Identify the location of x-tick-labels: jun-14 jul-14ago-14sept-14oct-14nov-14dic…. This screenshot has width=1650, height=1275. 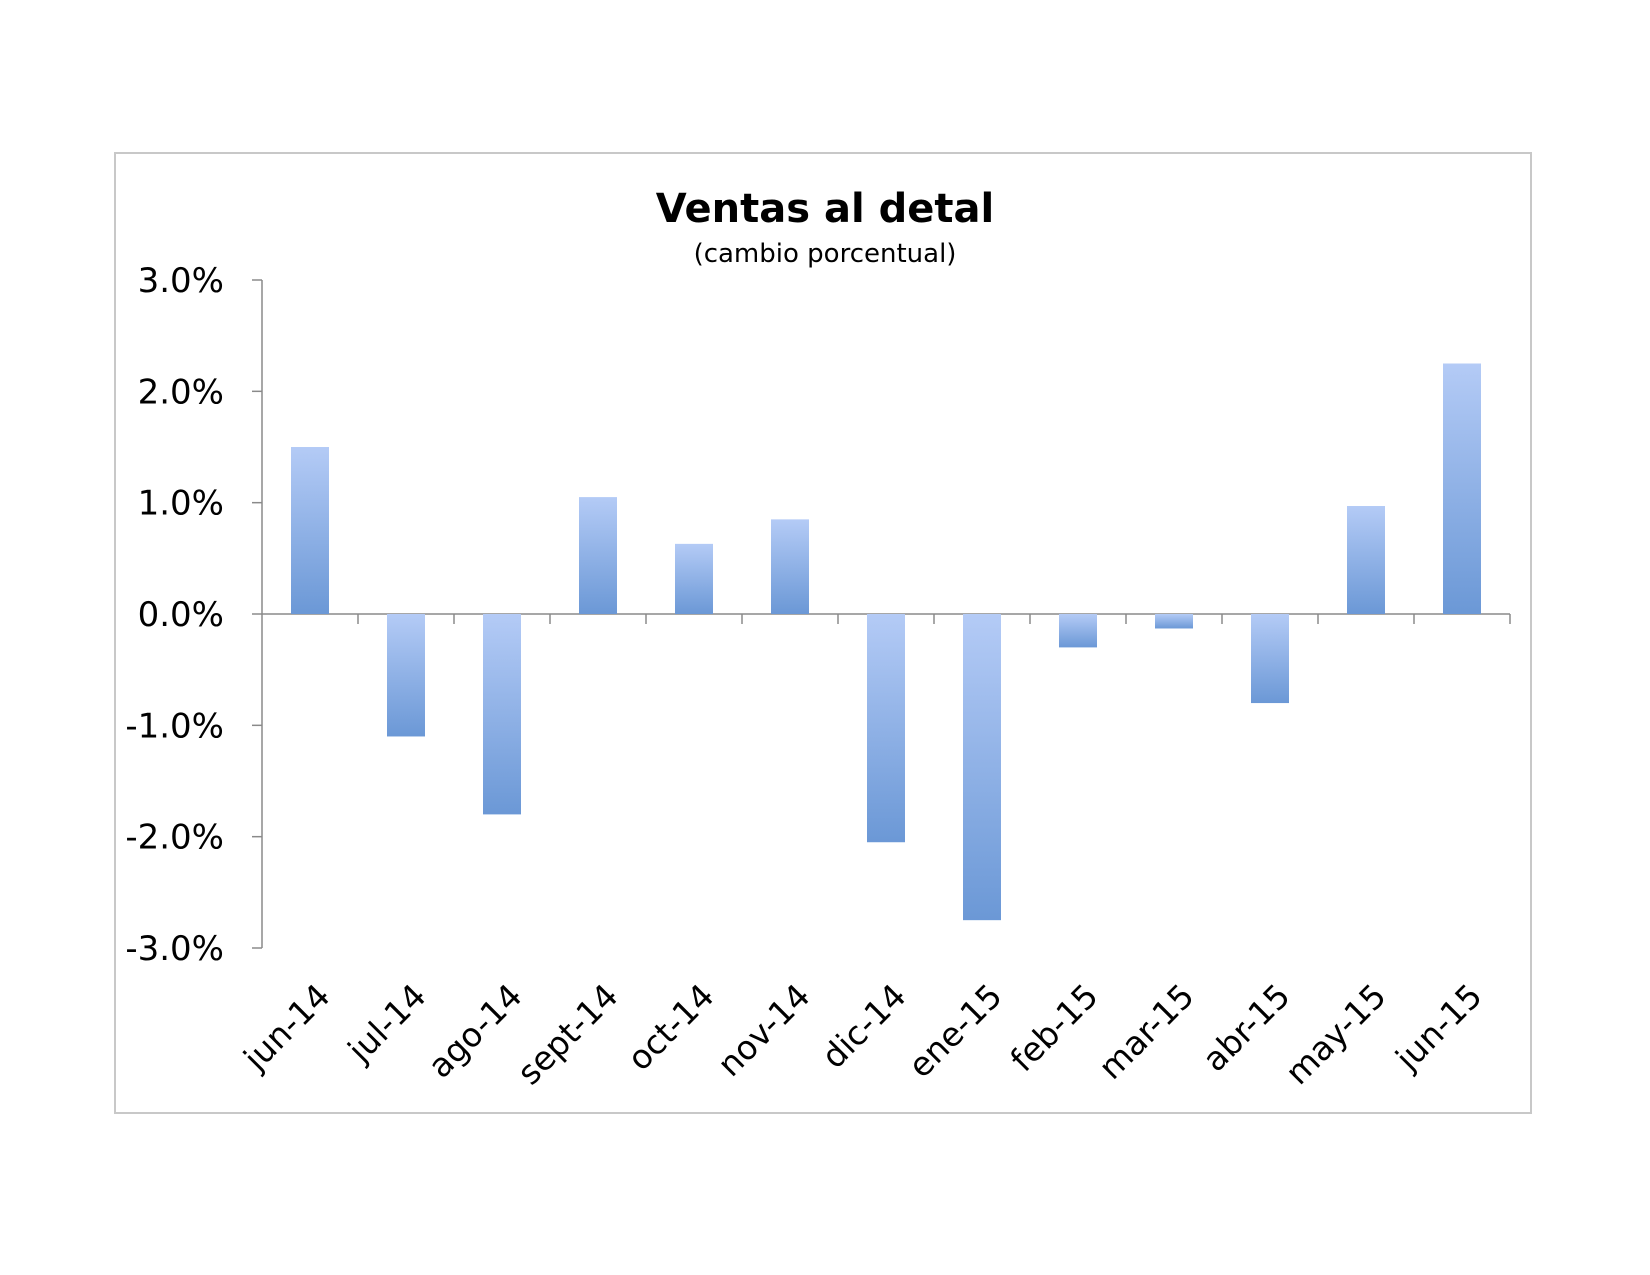
(862, 1034).